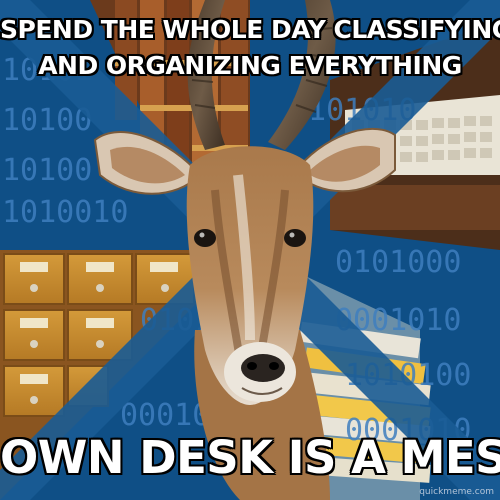 The height and width of the screenshot is (500, 500). What do you see at coordinates (250, 458) in the screenshot?
I see `bottom-caption: OWN DESK IS A MESS` at bounding box center [250, 458].